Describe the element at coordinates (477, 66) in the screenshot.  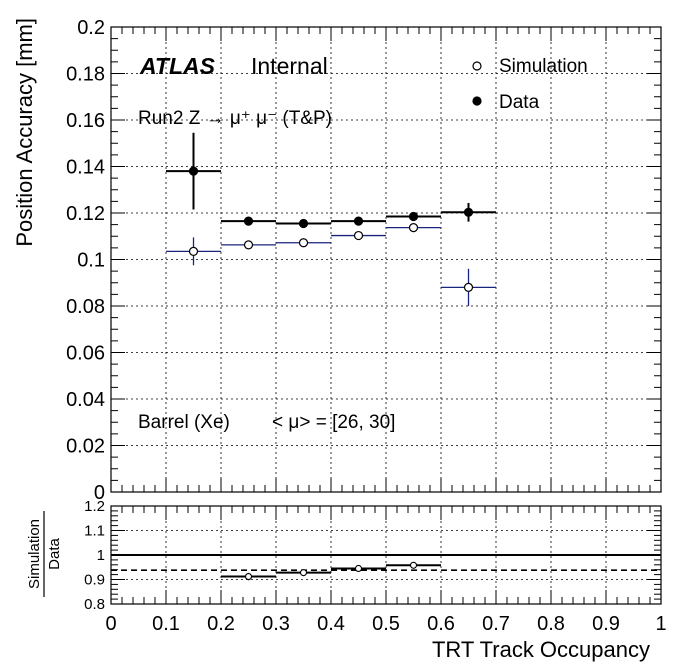
I see `legend-simulation-marker` at that location.